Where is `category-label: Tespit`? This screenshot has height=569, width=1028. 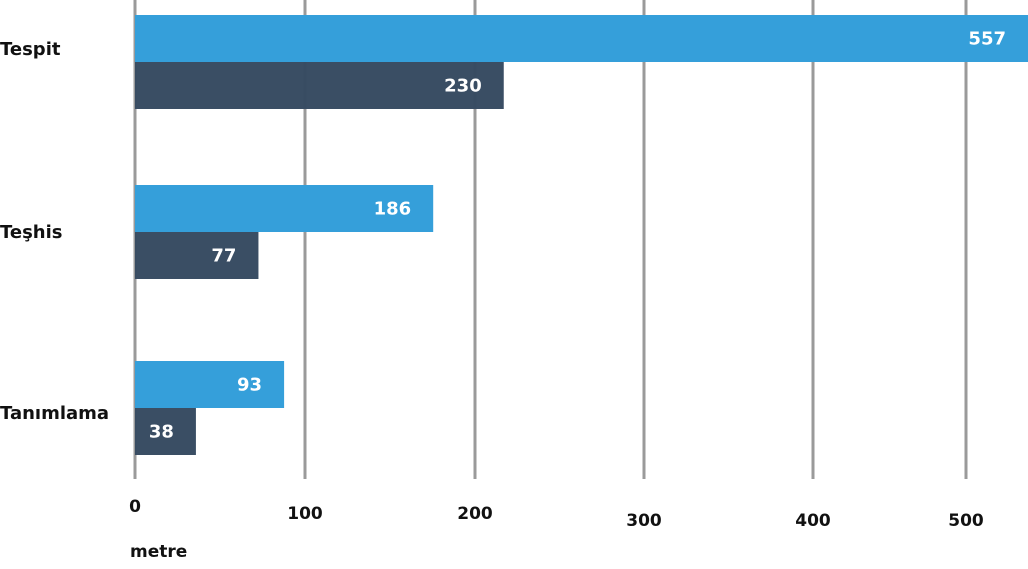
category-label: Tespit is located at coordinates (30, 49).